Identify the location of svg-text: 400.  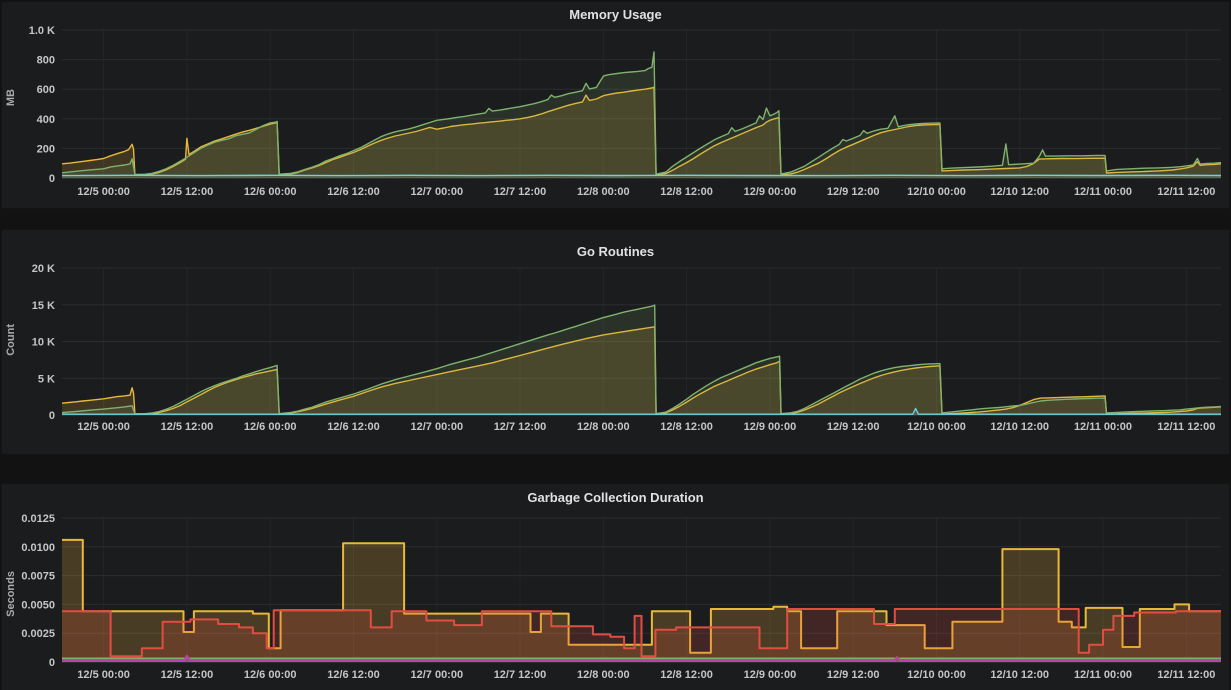
(46, 120).